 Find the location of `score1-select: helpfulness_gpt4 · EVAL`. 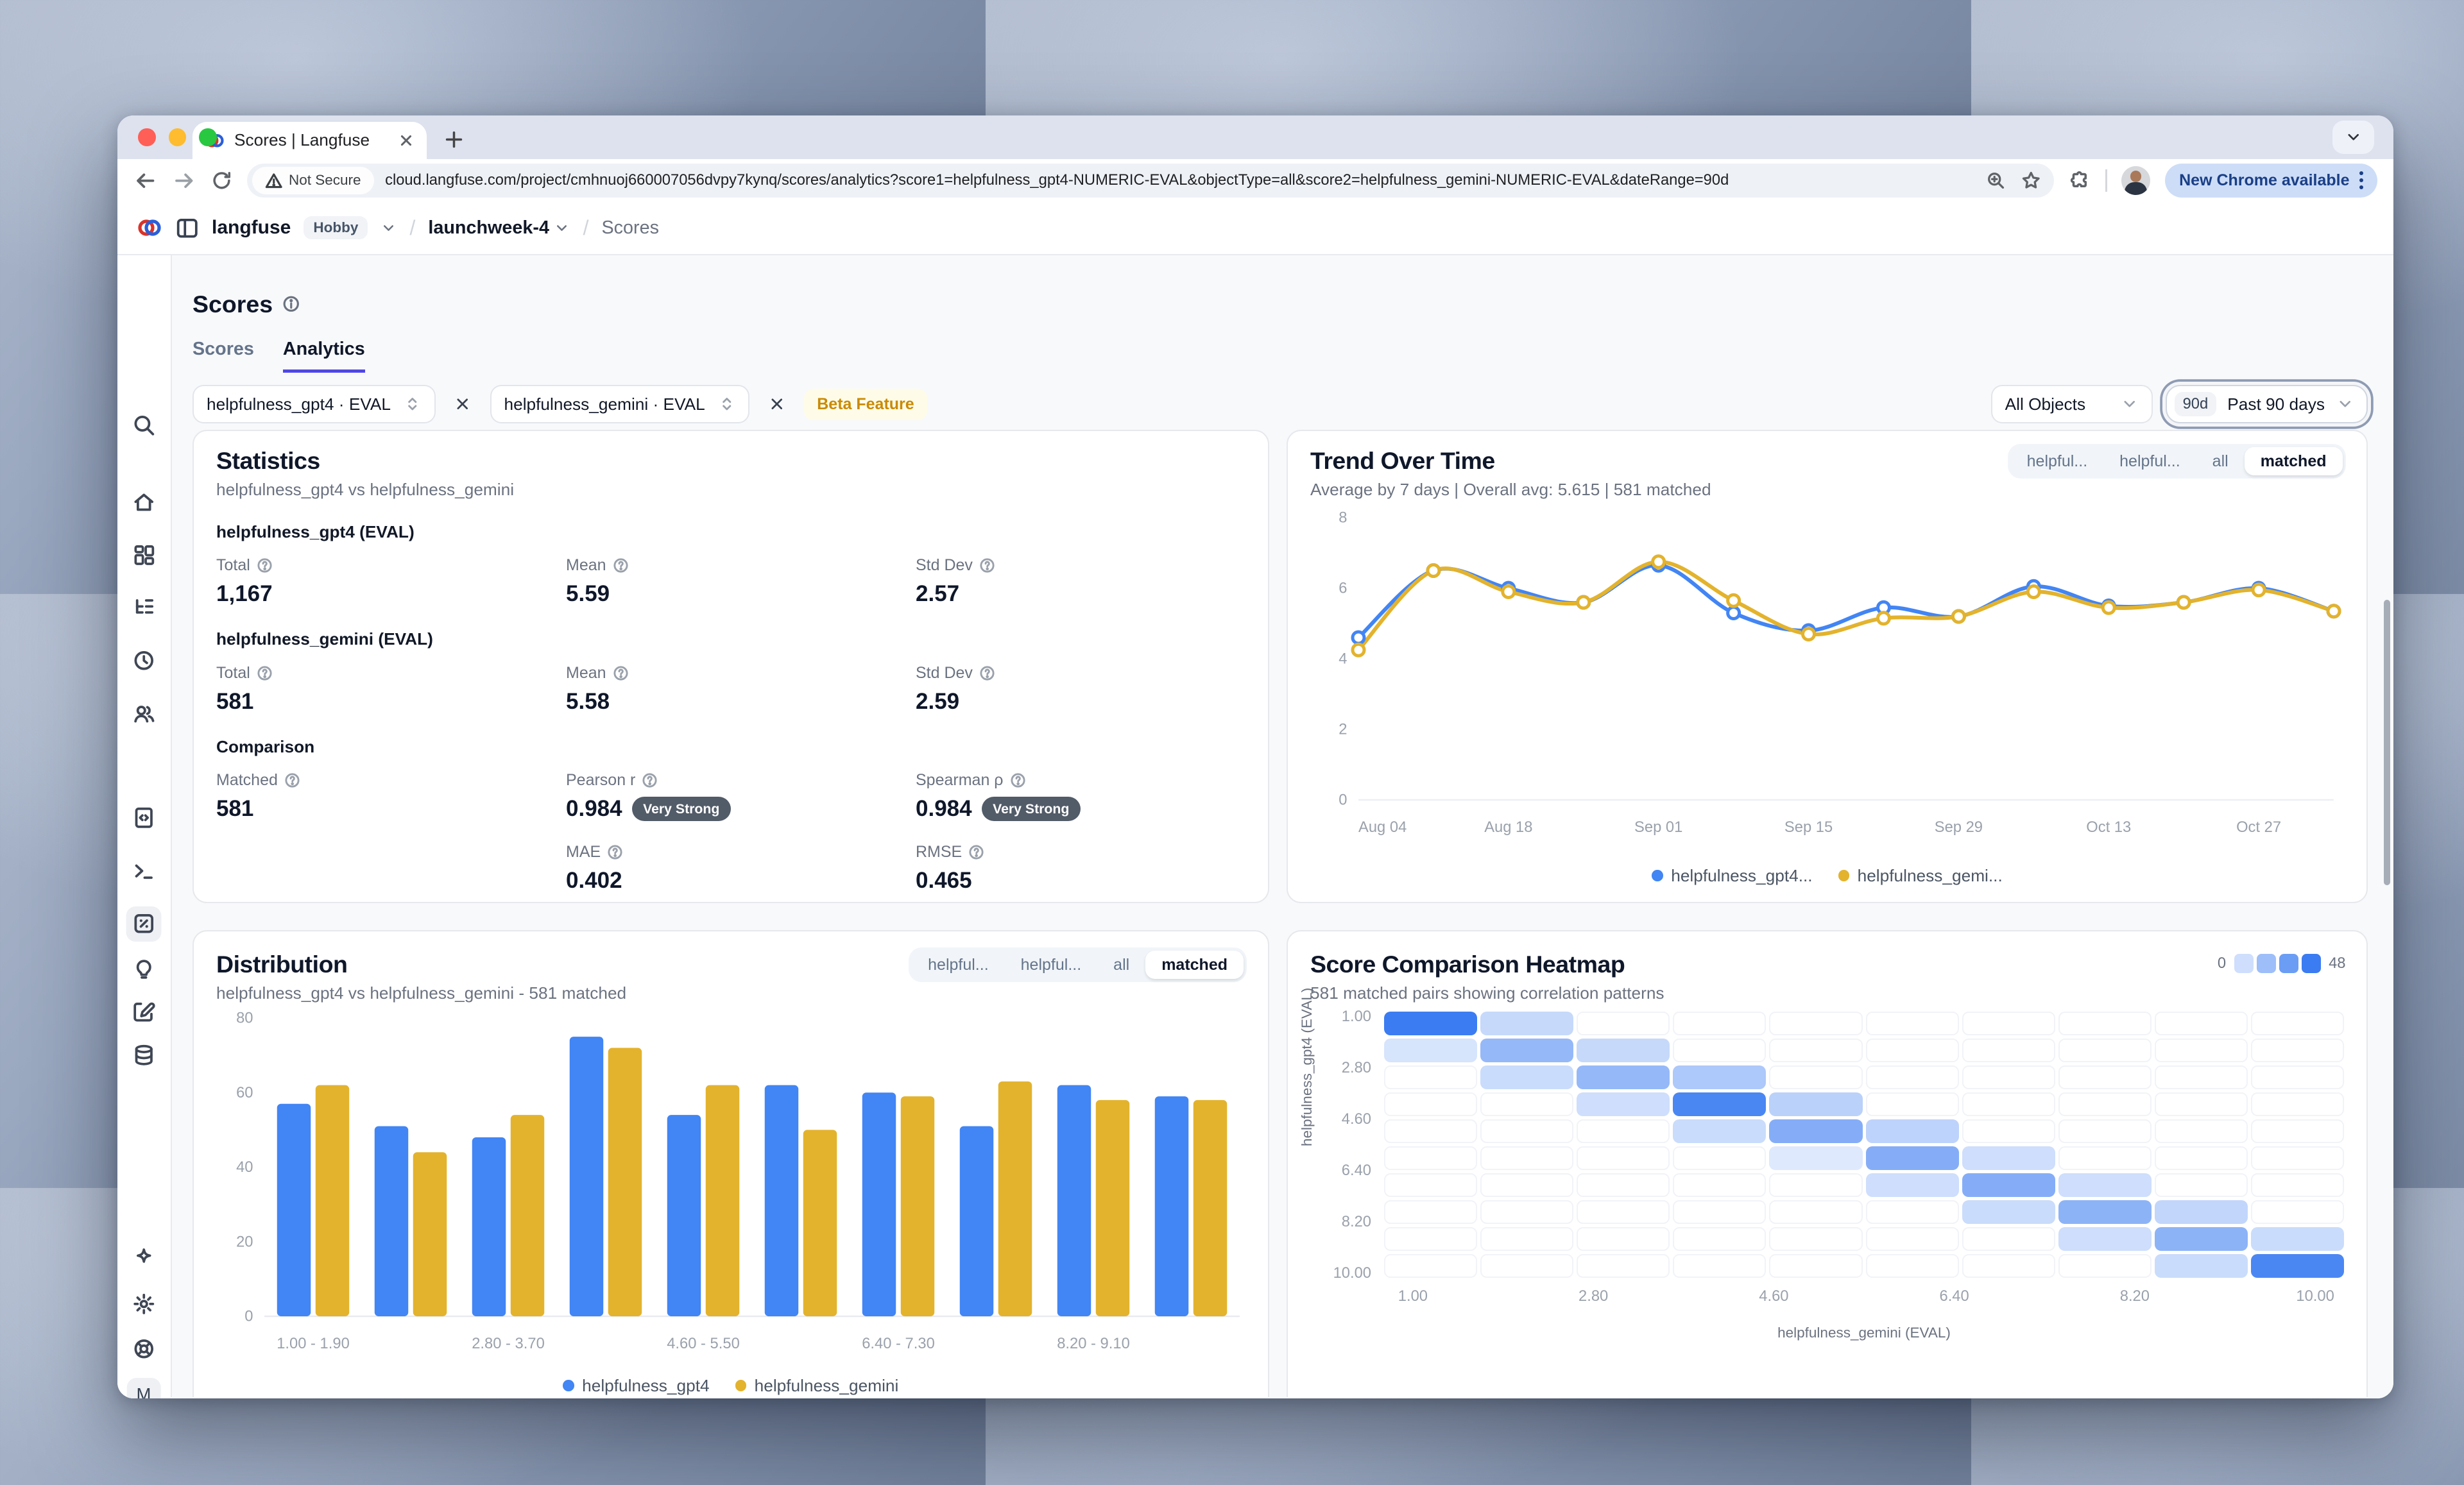

score1-select: helpfulness_gpt4 · EVAL is located at coordinates (315, 404).